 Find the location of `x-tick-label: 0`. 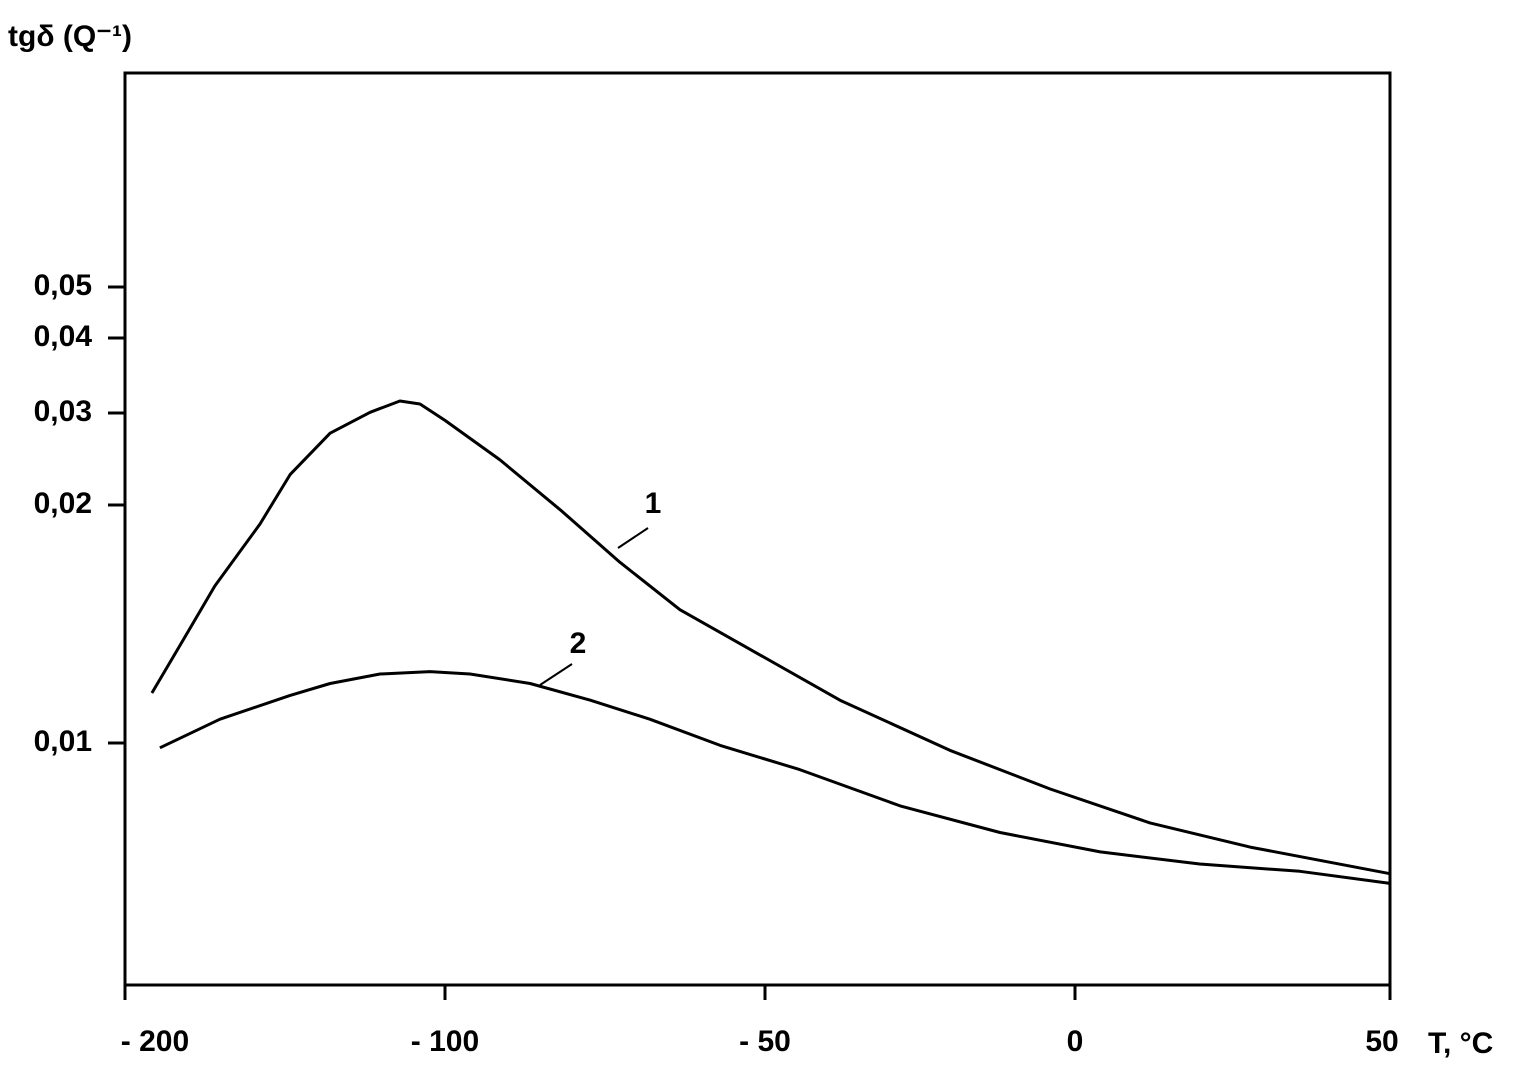

x-tick-label: 0 is located at coordinates (1075, 1041).